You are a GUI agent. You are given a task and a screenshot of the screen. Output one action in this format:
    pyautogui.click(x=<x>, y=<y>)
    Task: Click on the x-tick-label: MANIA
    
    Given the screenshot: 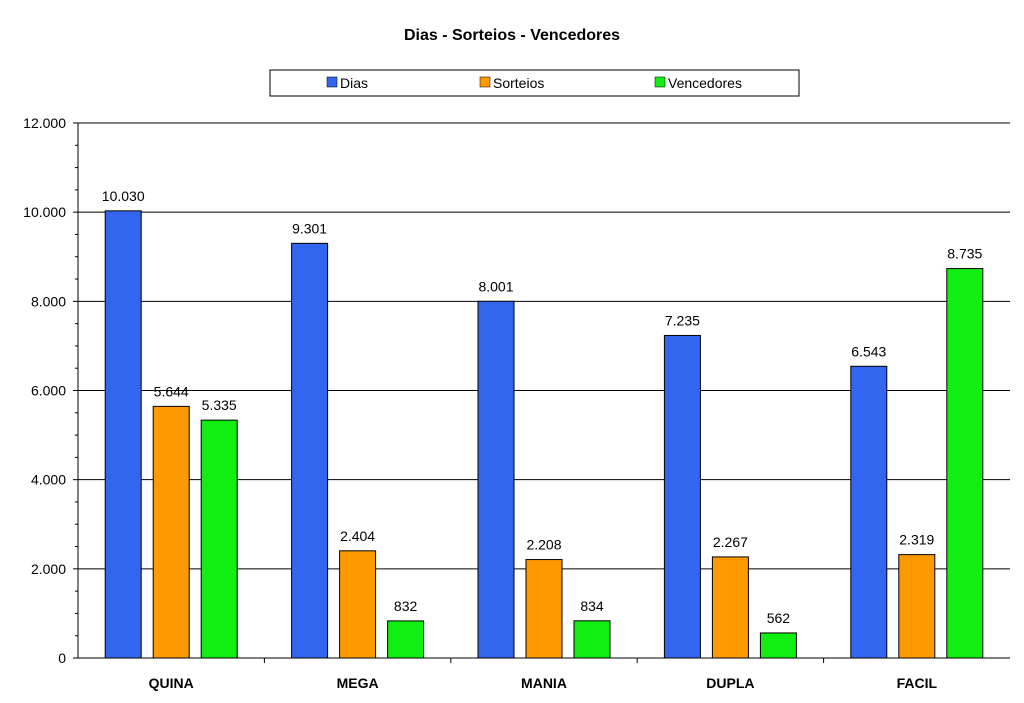 What is the action you would take?
    pyautogui.click(x=544, y=683)
    